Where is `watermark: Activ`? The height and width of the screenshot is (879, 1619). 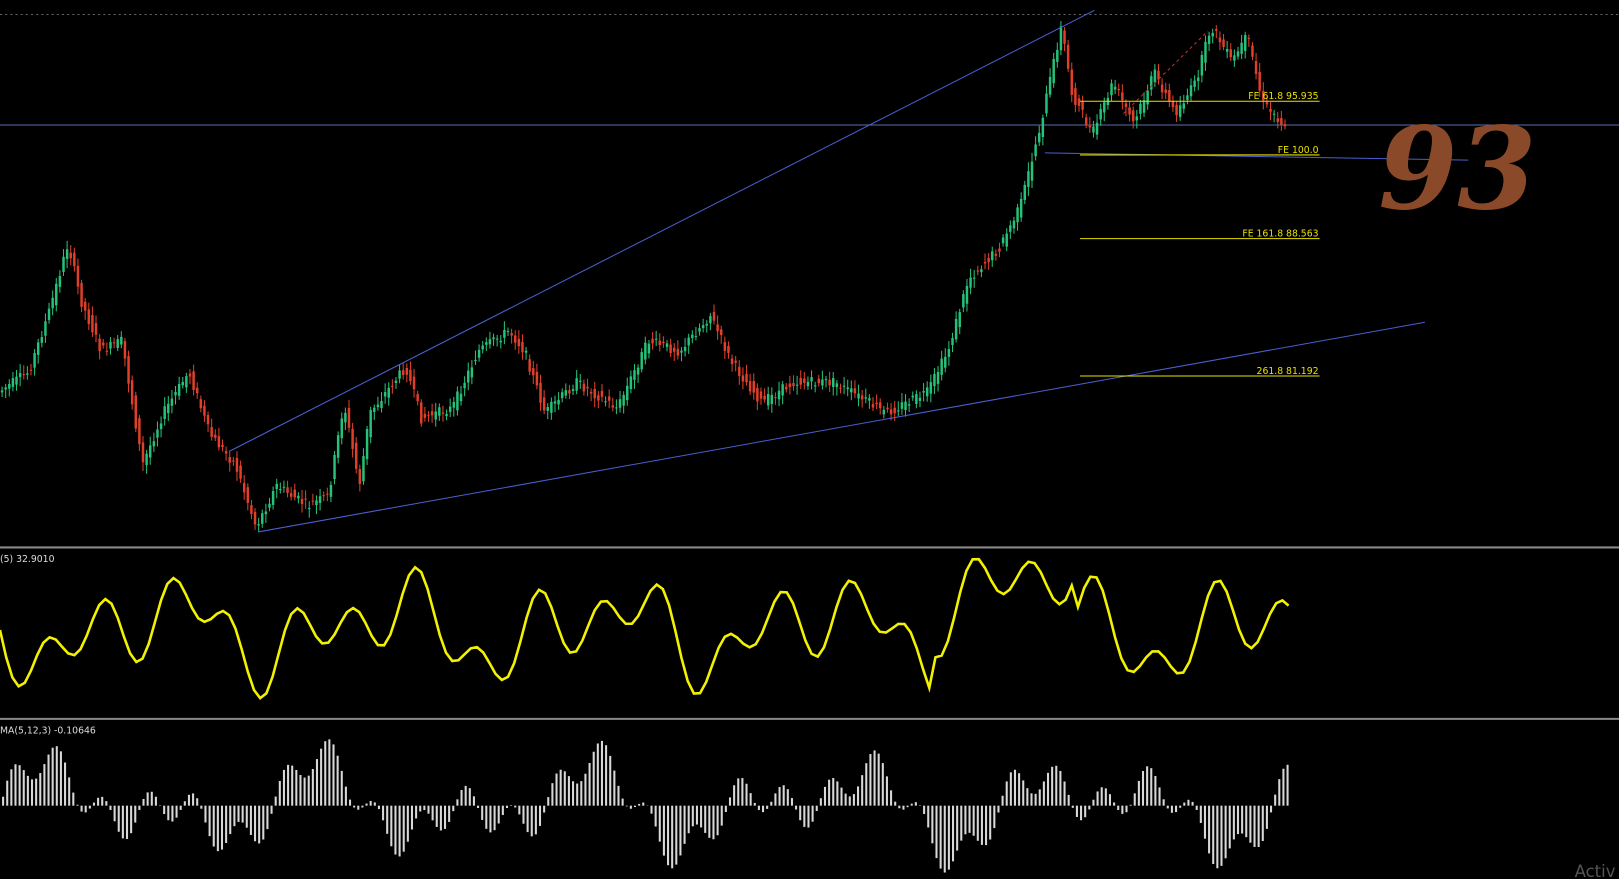
watermark: Activ is located at coordinates (1595, 870).